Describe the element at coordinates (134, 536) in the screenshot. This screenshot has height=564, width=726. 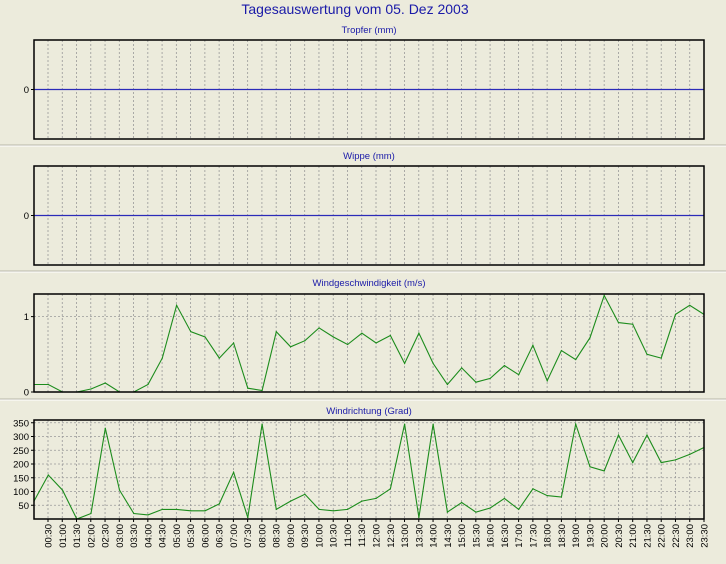
I see `x-tick-label: 03:30` at that location.